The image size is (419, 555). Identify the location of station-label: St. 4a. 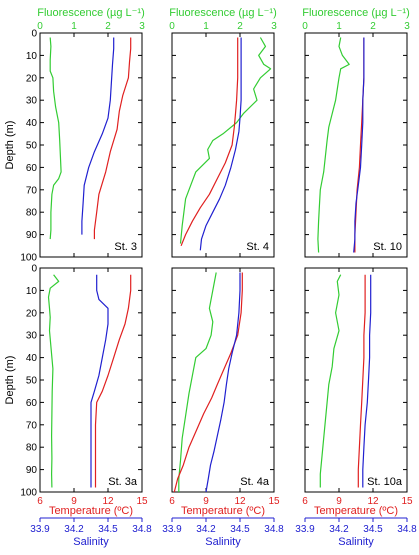
(255, 482).